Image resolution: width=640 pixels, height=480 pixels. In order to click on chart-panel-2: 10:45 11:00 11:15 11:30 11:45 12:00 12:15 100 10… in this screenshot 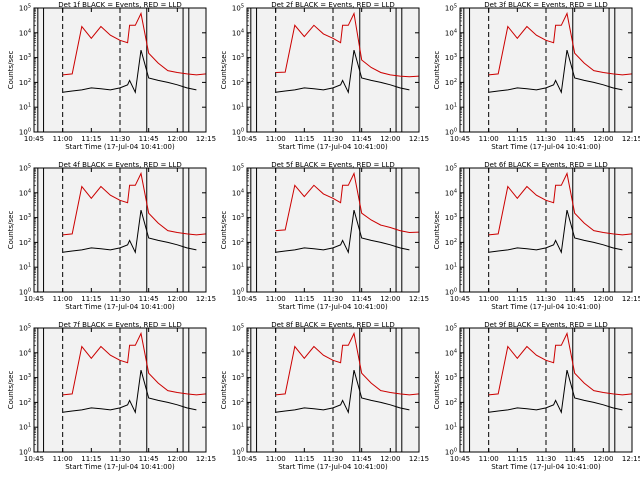, I will do `click(324, 76)`.